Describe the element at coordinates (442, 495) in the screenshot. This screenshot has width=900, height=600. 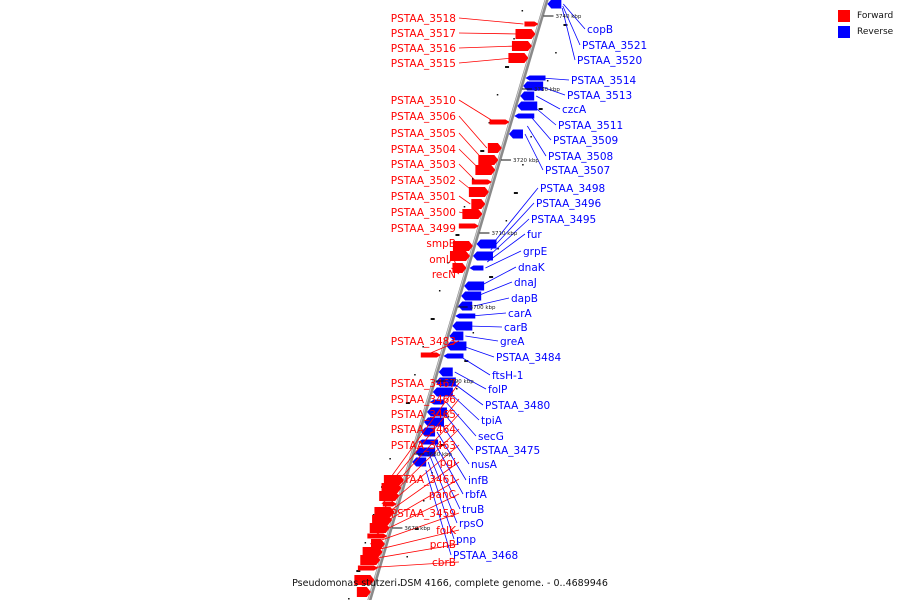
I see `forward-gene-label: panC` at that location.